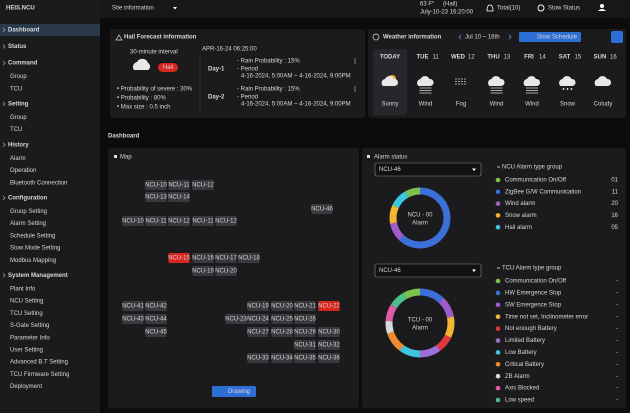  What do you see at coordinates (23, 289) in the screenshot?
I see `menu-item: Plant Info` at bounding box center [23, 289].